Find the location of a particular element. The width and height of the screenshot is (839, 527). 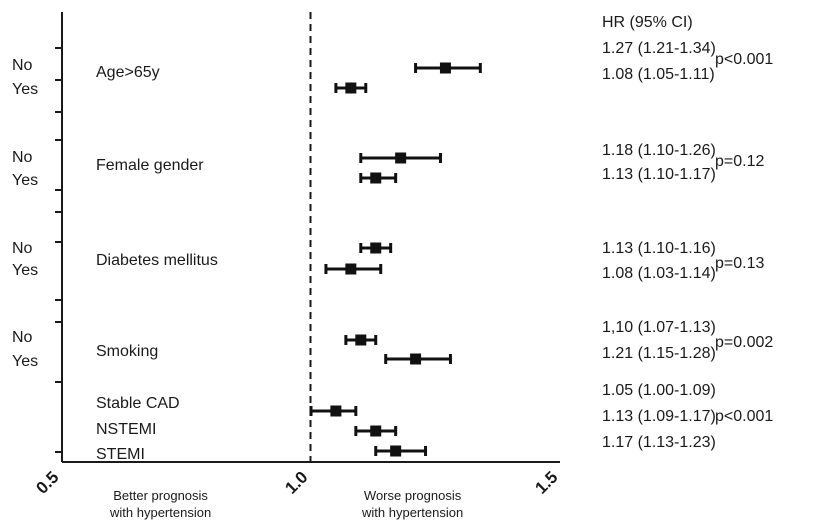

row-label: STEMI is located at coordinates (120, 454).